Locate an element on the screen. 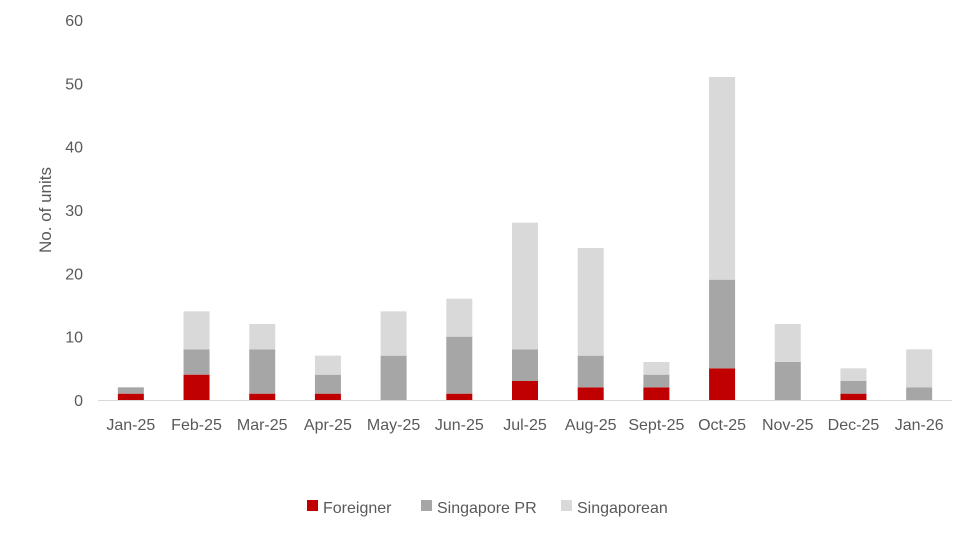 This screenshot has height=534, width=964. y-tick-label: 40 is located at coordinates (74, 148).